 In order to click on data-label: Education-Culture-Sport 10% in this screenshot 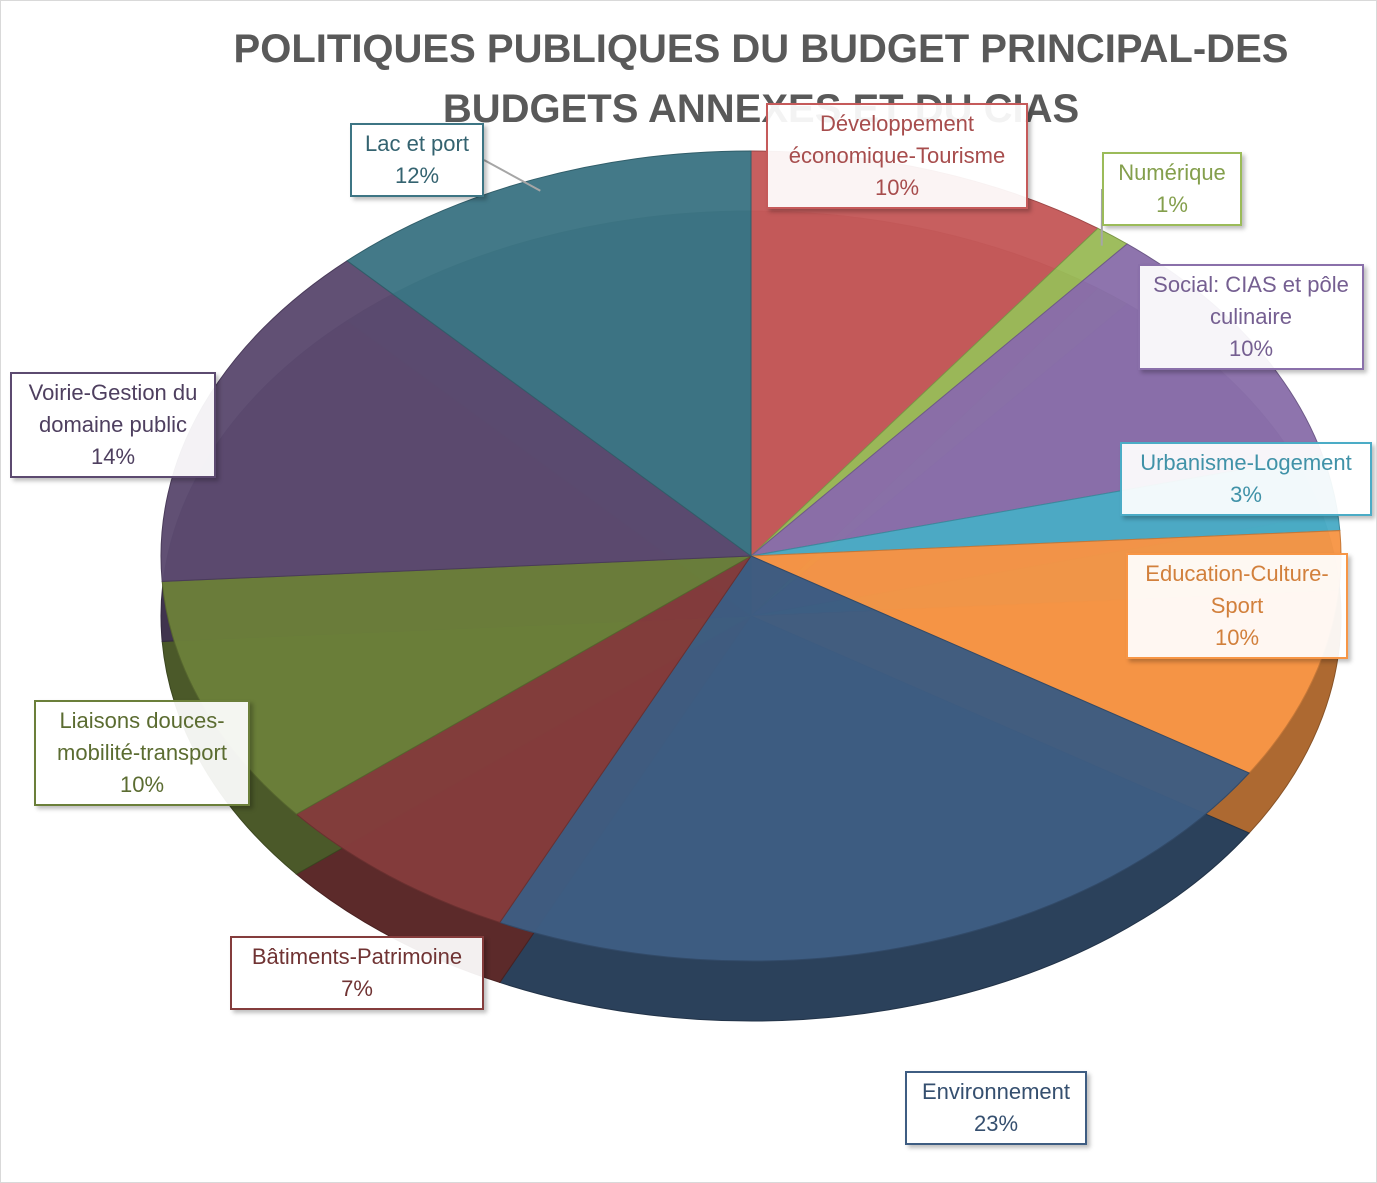, I will do `click(1237, 606)`.